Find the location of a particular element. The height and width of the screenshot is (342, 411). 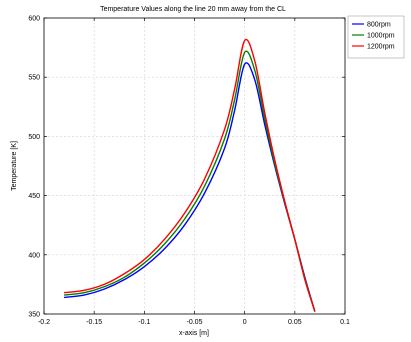

x-axis-label: x-axis [m] is located at coordinates (194, 333).